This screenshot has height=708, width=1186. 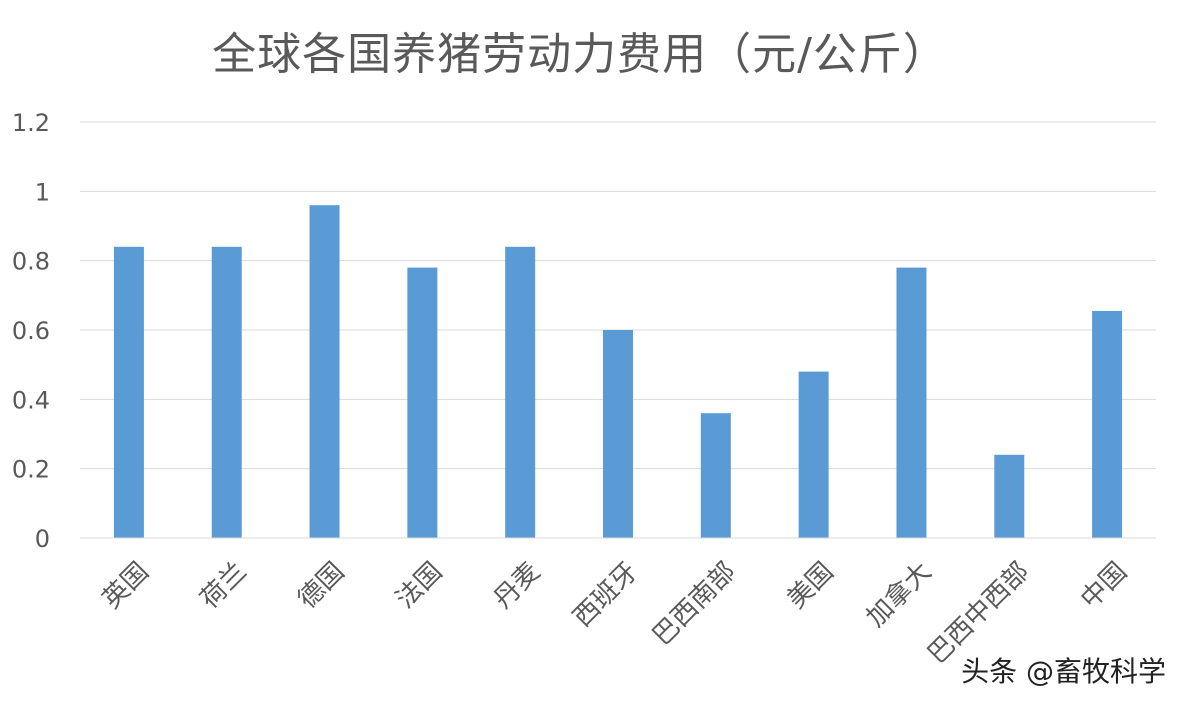 I want to click on y-tick-label: 0.4, so click(x=31, y=400).